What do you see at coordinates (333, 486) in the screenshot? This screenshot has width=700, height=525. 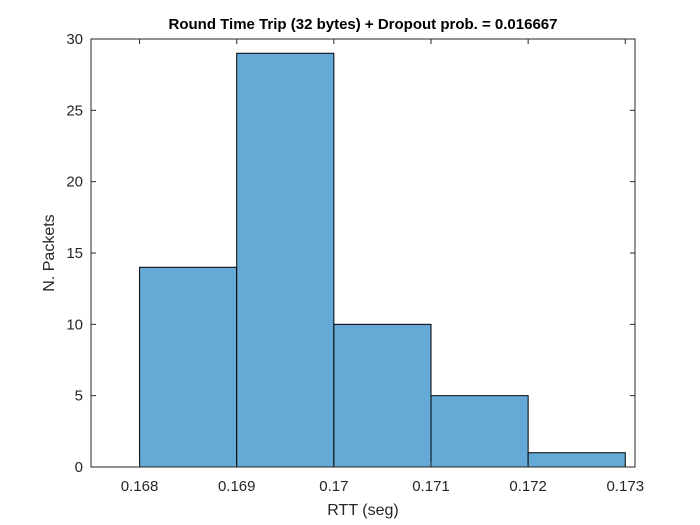 I see `x-tick-label: 0.17` at bounding box center [333, 486].